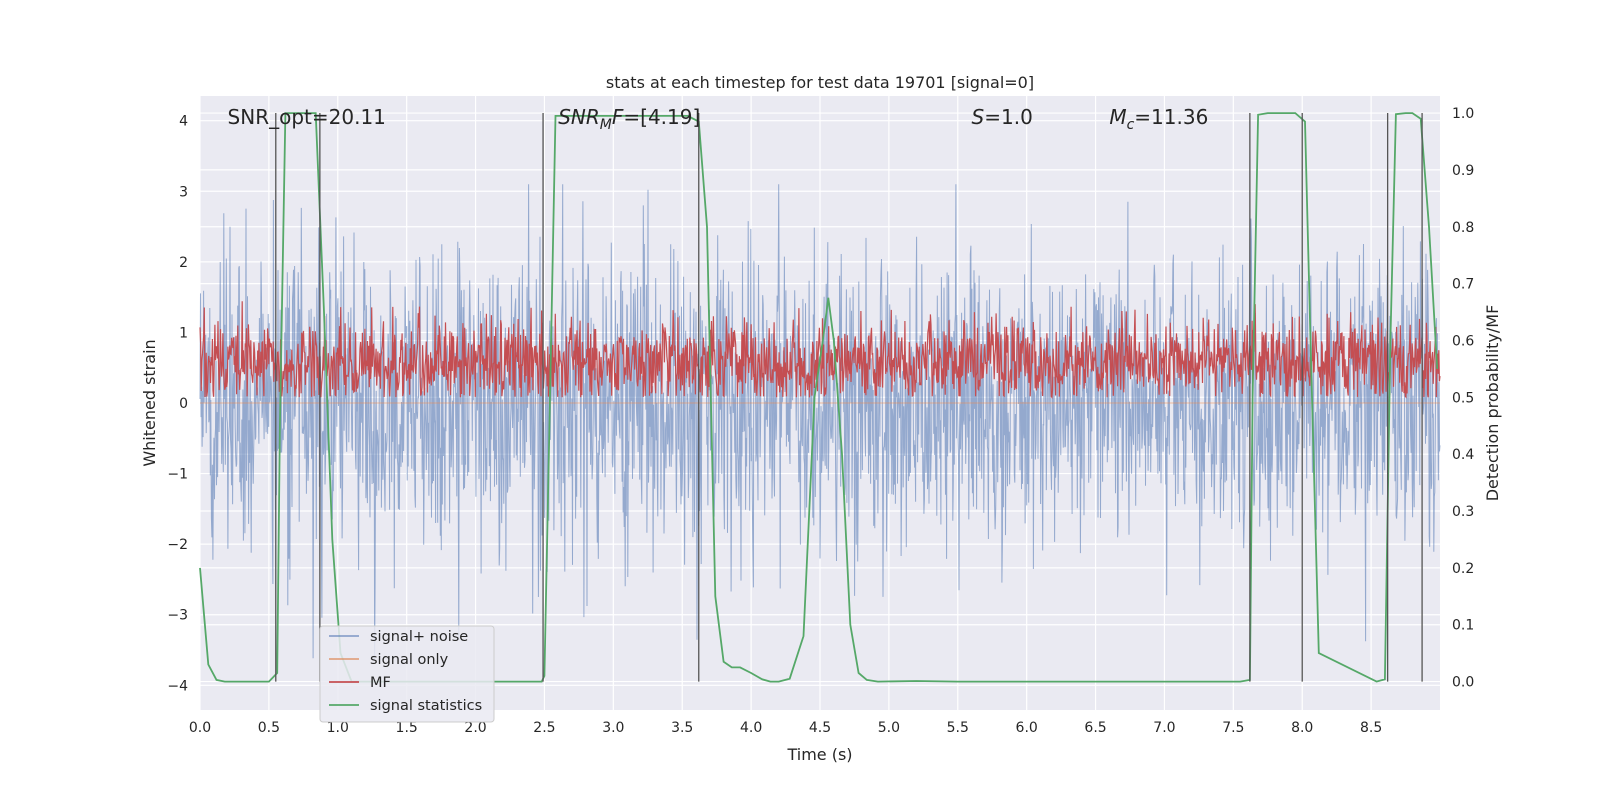 This screenshot has width=1600, height=800. I want to click on right-y-tick-label: 0.6, so click(1463, 341).